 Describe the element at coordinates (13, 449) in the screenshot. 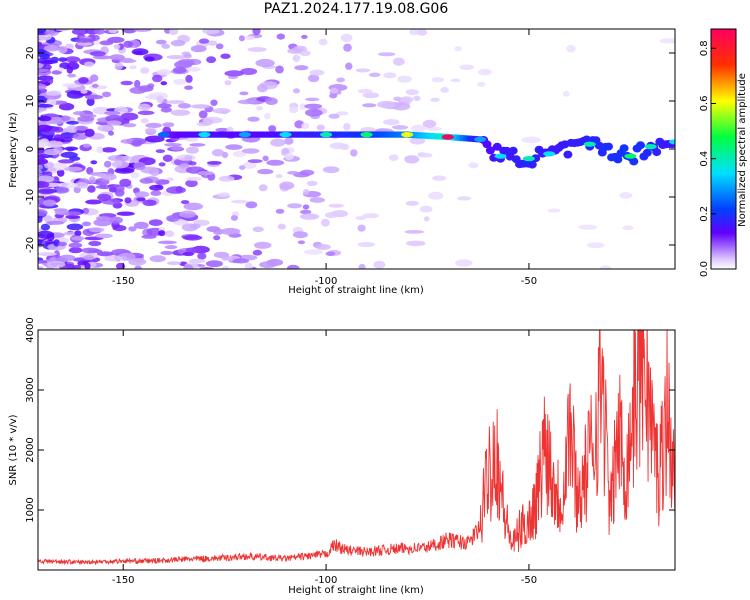

I see `snr-ylabel: SNR (10 * v/v)` at that location.